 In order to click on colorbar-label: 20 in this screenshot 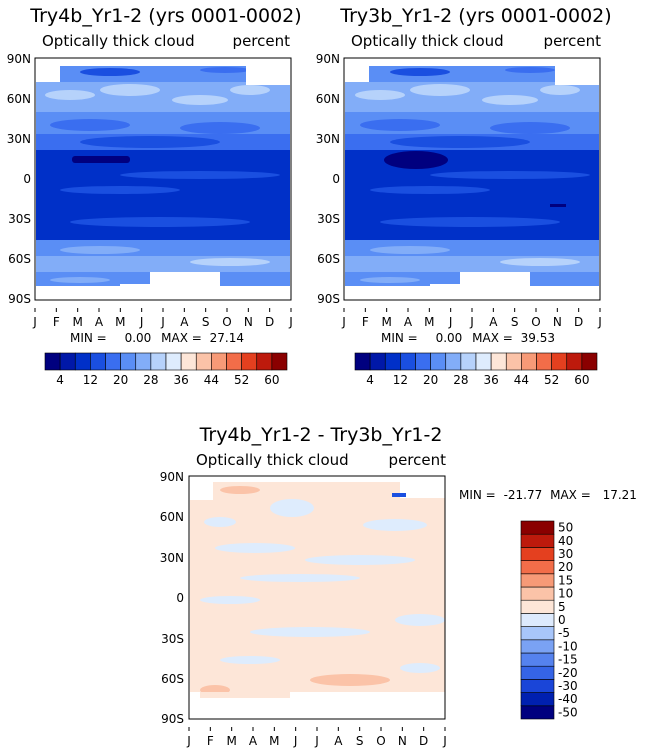, I will do `click(565, 567)`.